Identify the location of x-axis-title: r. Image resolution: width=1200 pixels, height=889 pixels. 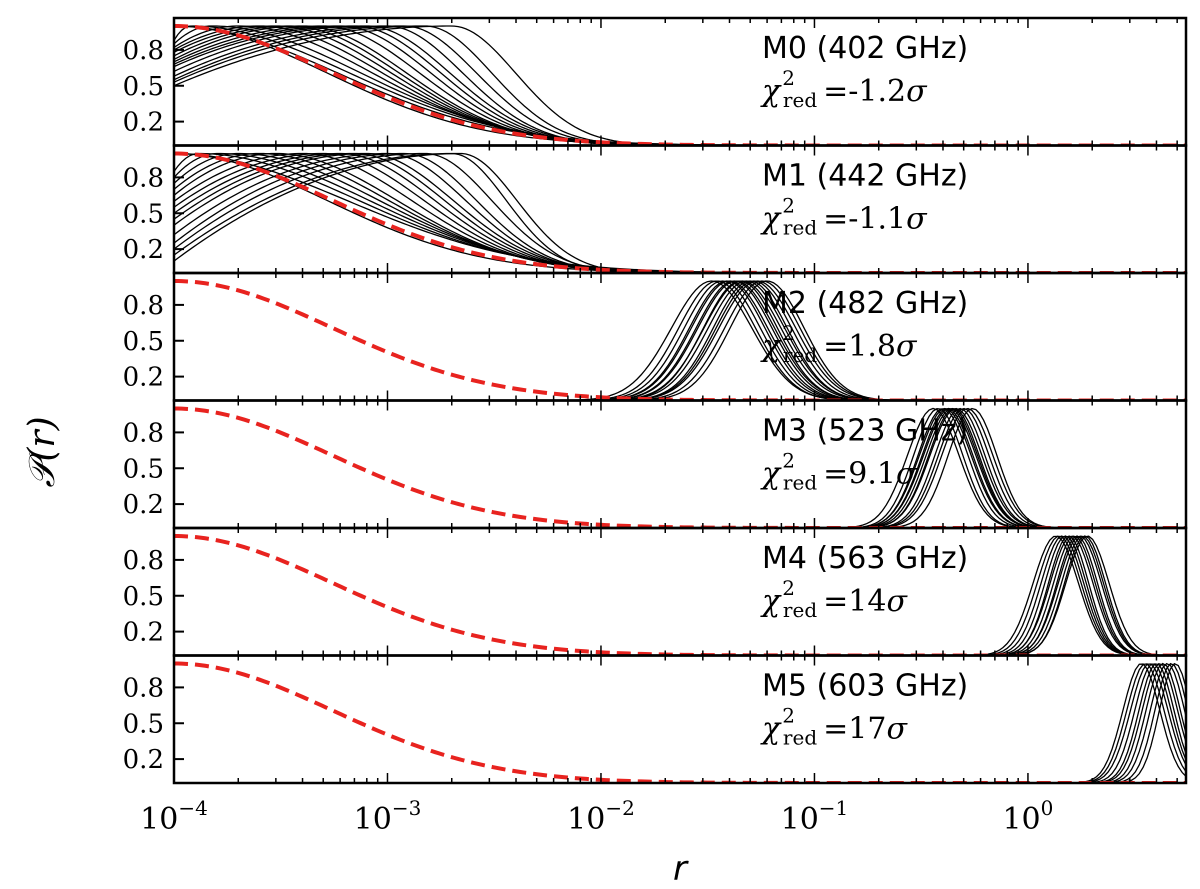
(681, 869).